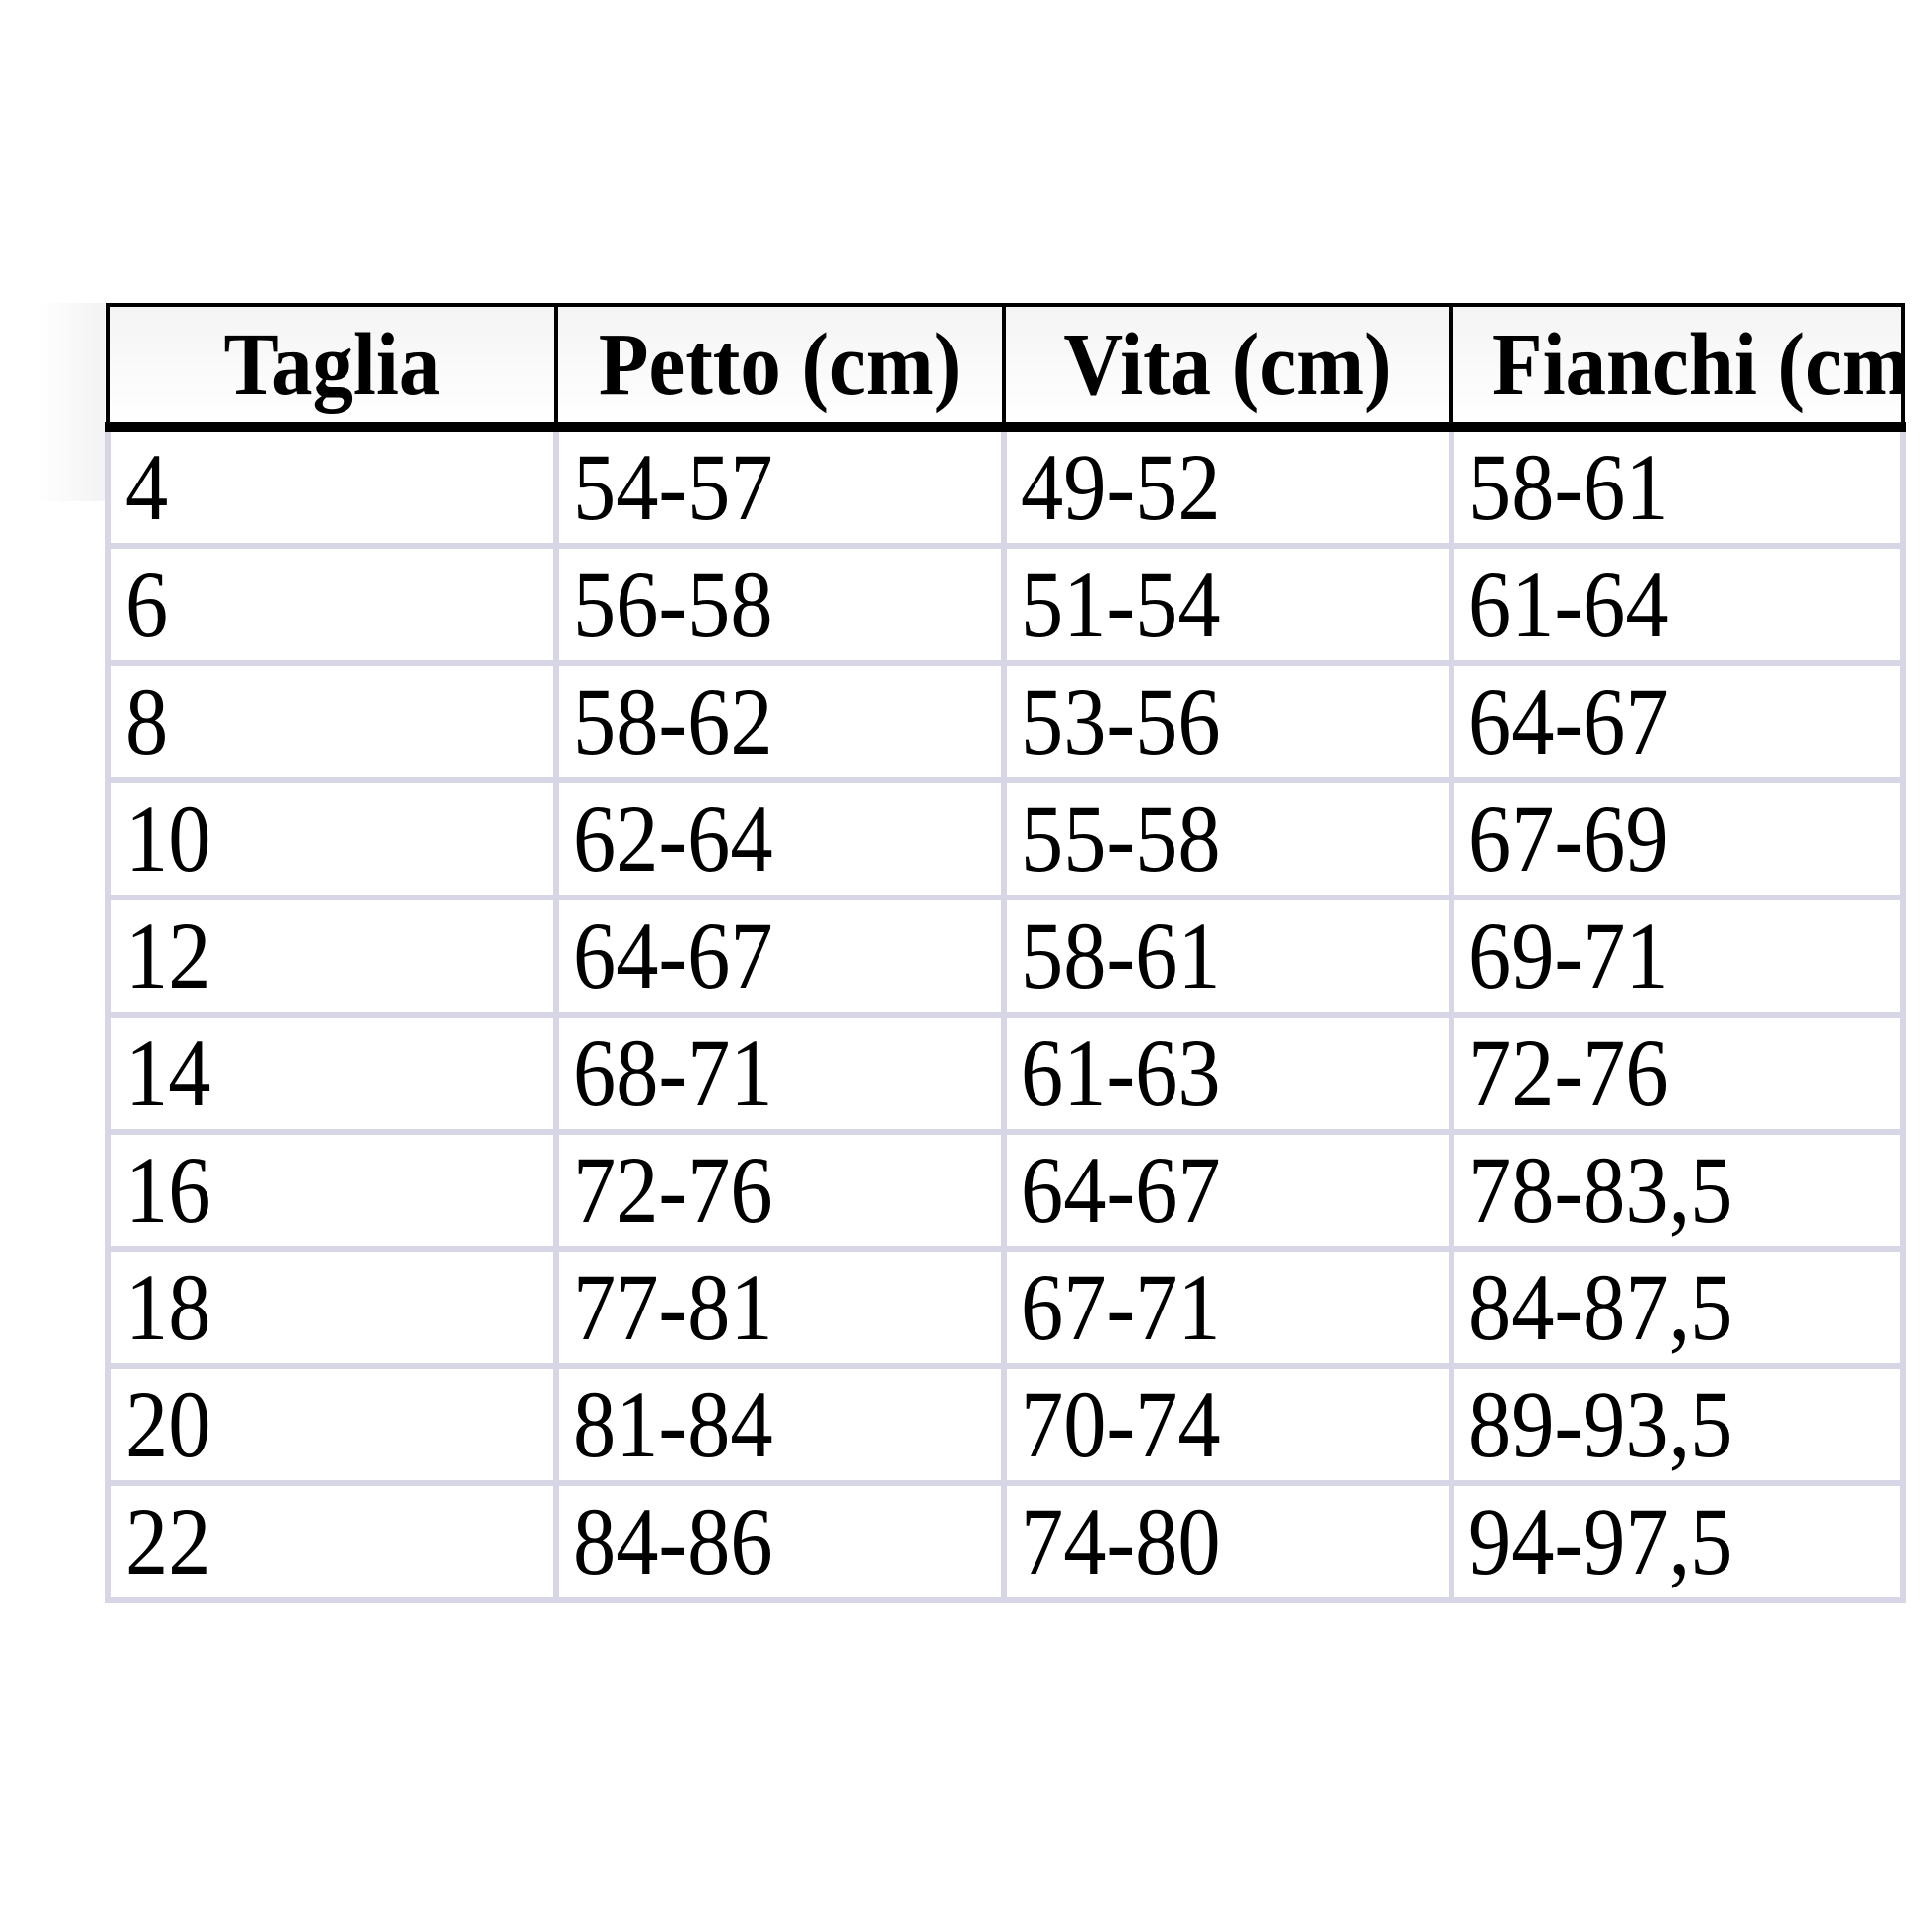  What do you see at coordinates (1677, 367) in the screenshot?
I see `header-fianchi: Fianchi (cm)` at bounding box center [1677, 367].